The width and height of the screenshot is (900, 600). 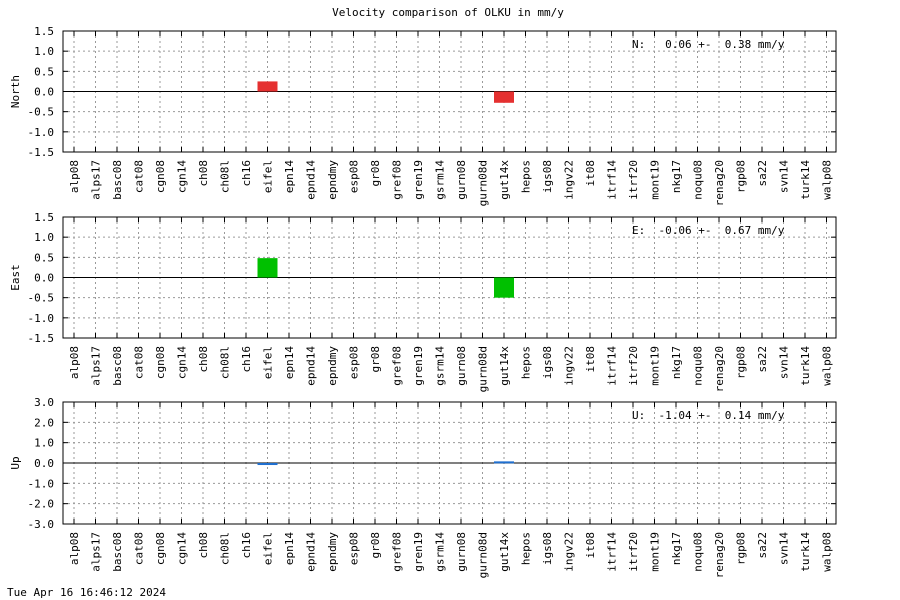 What do you see at coordinates (41, 524) in the screenshot?
I see `panel-up-ytick-label: -3.0` at bounding box center [41, 524].